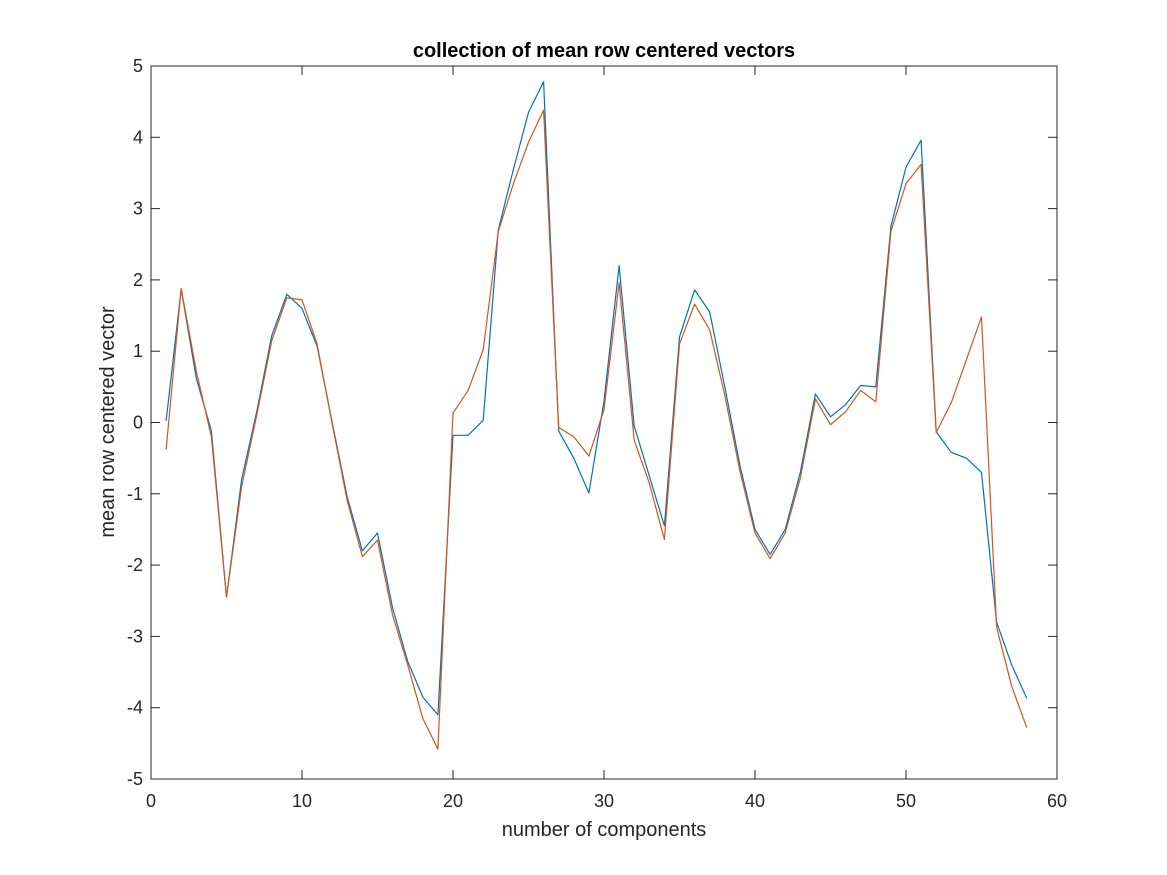 This screenshot has width=1167, height=875. Describe the element at coordinates (135, 494) in the screenshot. I see `y-tick-label: -1` at that location.